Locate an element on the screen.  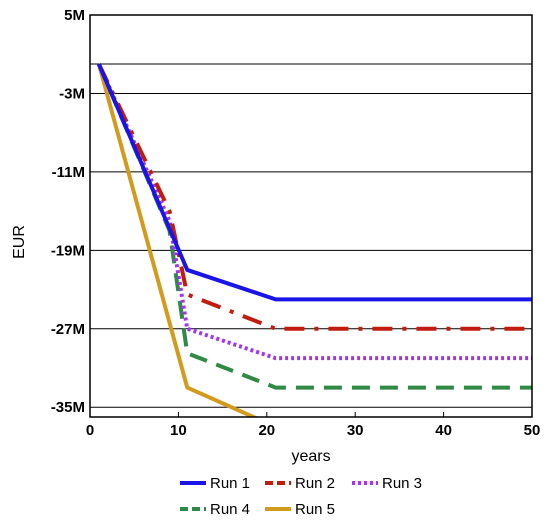
y-axis-label: EUR is located at coordinates (19, 242).